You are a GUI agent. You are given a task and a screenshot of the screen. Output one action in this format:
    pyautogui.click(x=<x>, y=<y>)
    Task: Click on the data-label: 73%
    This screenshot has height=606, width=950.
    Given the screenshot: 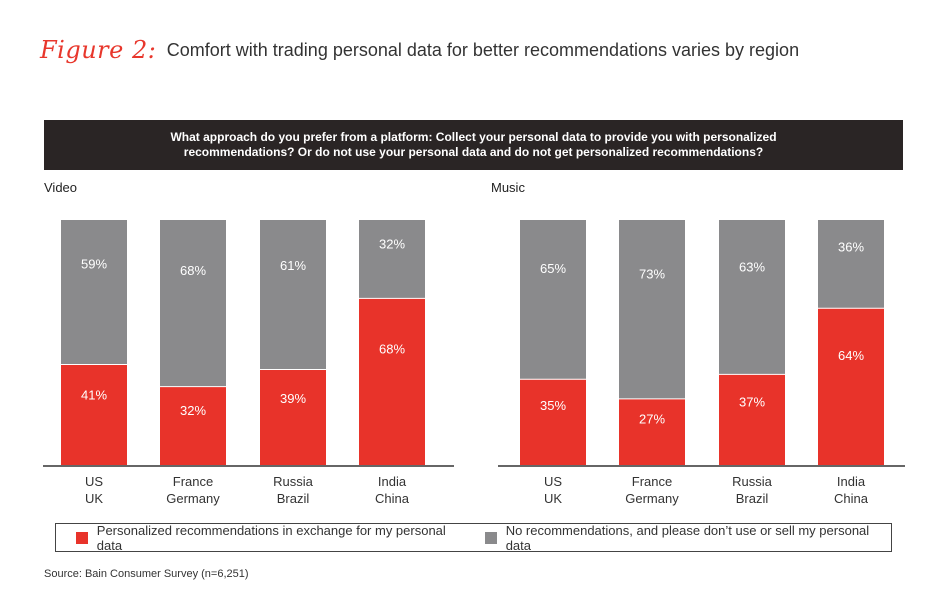 What is the action you would take?
    pyautogui.click(x=652, y=274)
    